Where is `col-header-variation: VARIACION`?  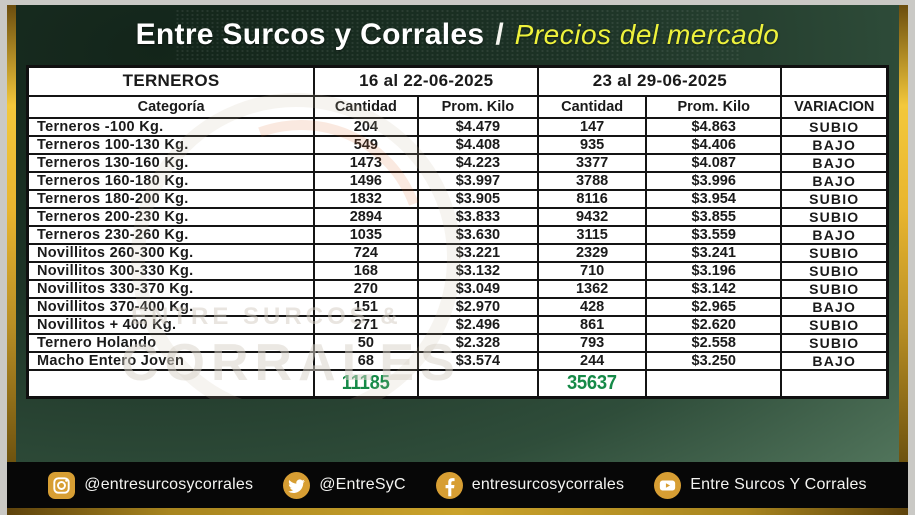 col-header-variation: VARIACION is located at coordinates (834, 106).